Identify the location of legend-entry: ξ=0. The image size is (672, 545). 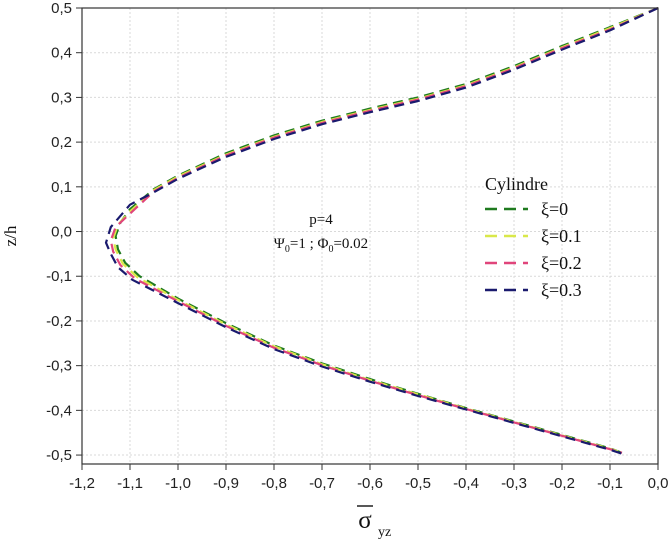
(554, 209).